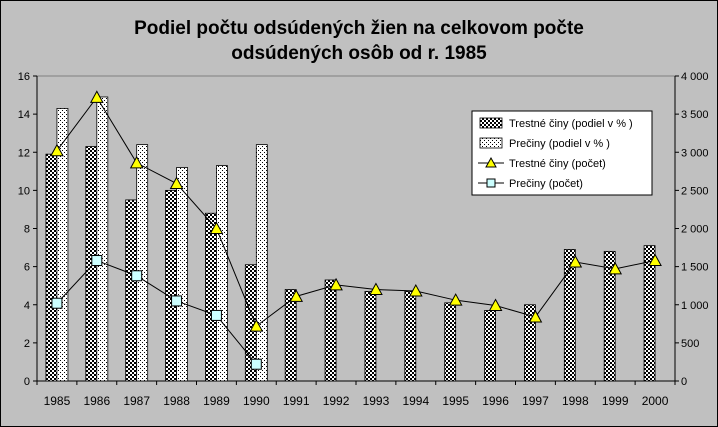  Describe the element at coordinates (559, 144) in the screenshot. I see `legend-label-preciny-podiel: Prečiny (podiel v % )` at that location.